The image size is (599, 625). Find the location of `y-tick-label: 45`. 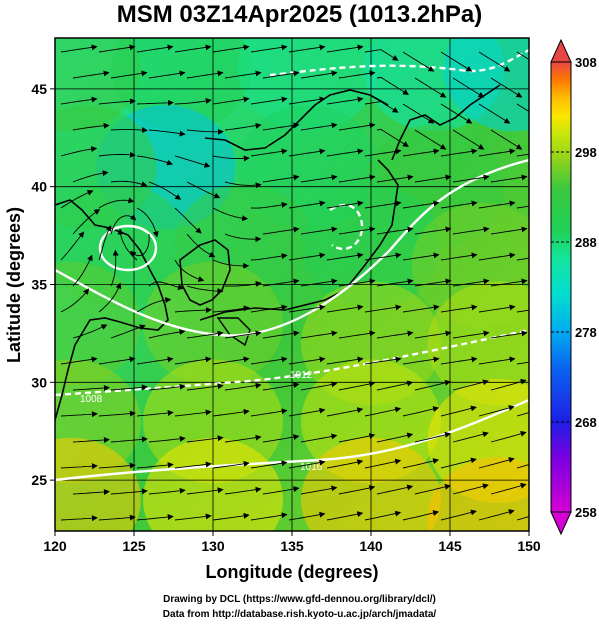

y-tick-label: 45 is located at coordinates (39, 89).